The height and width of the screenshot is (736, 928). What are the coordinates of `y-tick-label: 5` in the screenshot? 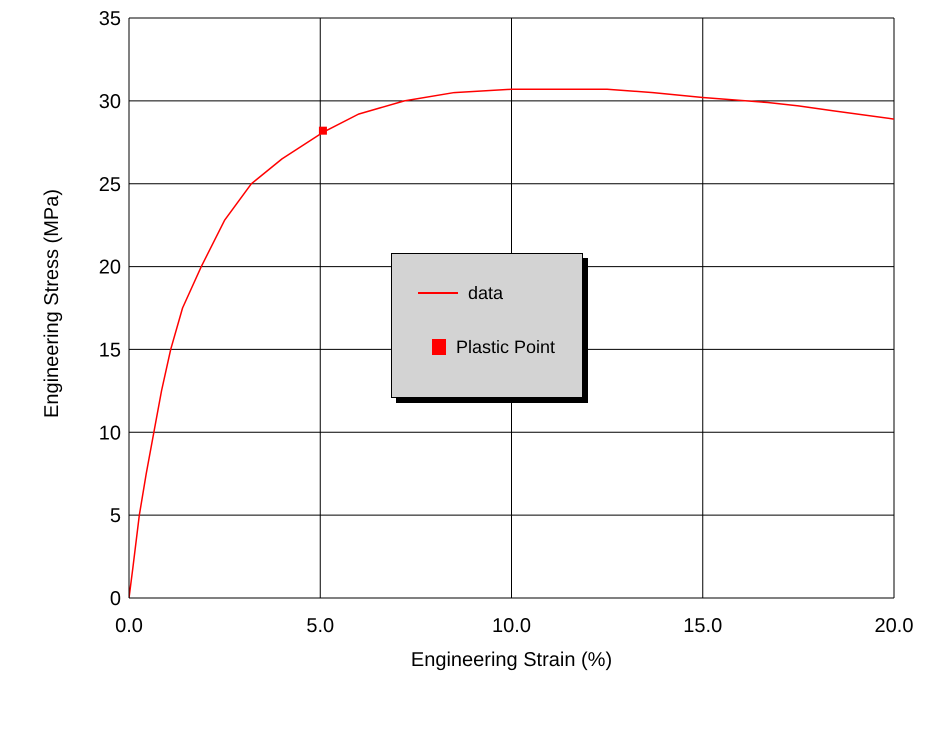 It's located at (115, 516).